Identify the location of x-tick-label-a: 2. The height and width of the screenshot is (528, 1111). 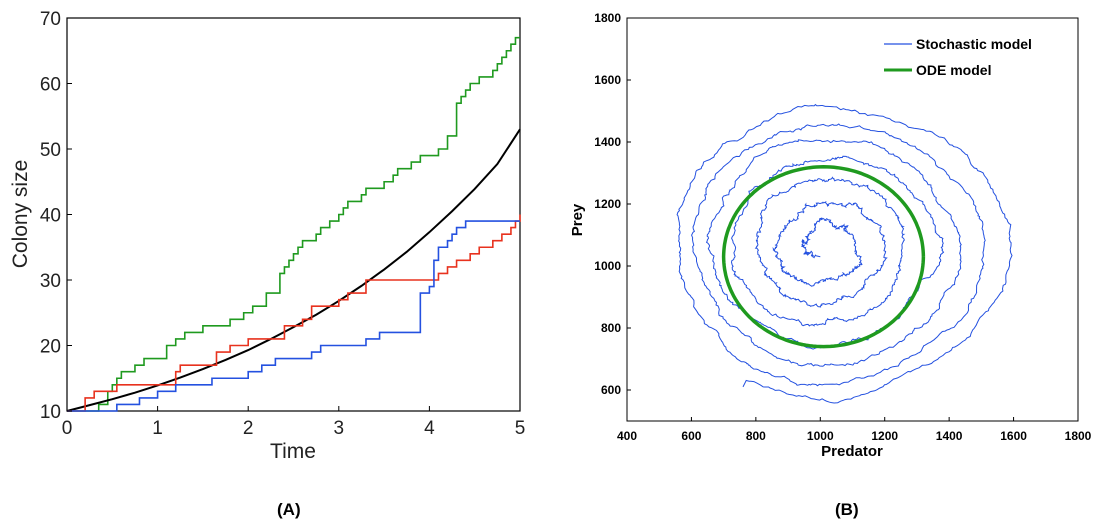
(248, 428).